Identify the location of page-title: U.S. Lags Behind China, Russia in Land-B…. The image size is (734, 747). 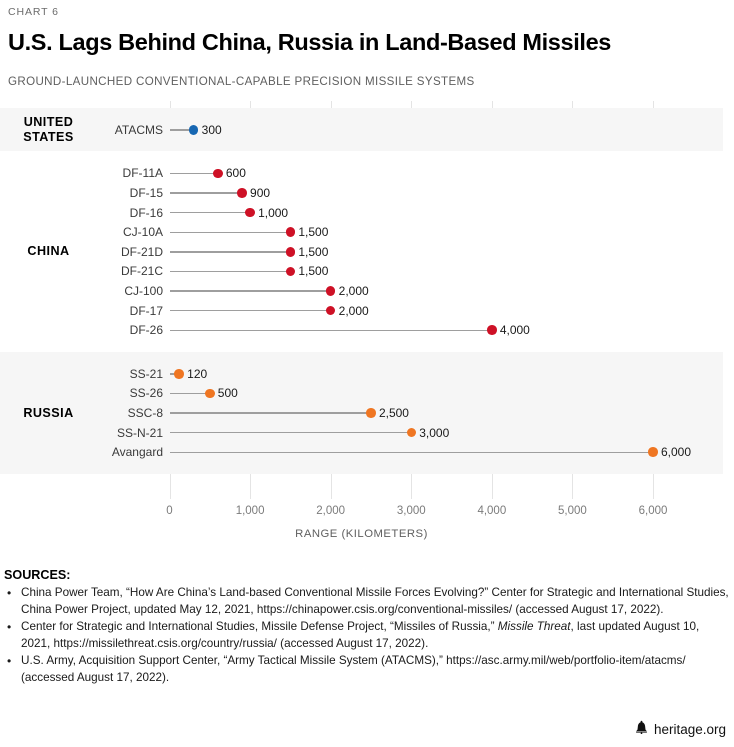
(310, 42).